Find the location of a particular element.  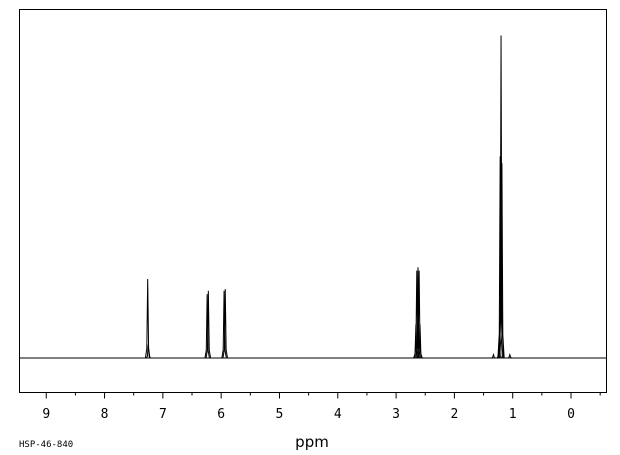

tick-label: 3 is located at coordinates (396, 414).